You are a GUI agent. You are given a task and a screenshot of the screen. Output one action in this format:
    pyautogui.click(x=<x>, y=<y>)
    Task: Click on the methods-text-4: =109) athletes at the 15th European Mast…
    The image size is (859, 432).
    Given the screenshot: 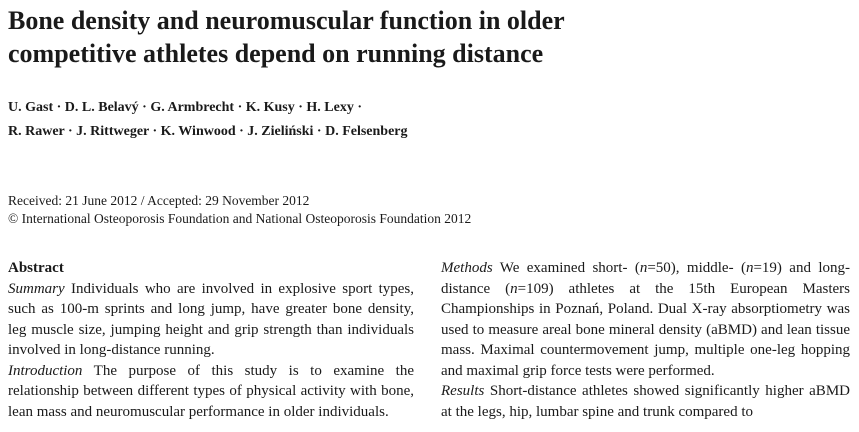 What is the action you would take?
    pyautogui.click(x=645, y=329)
    